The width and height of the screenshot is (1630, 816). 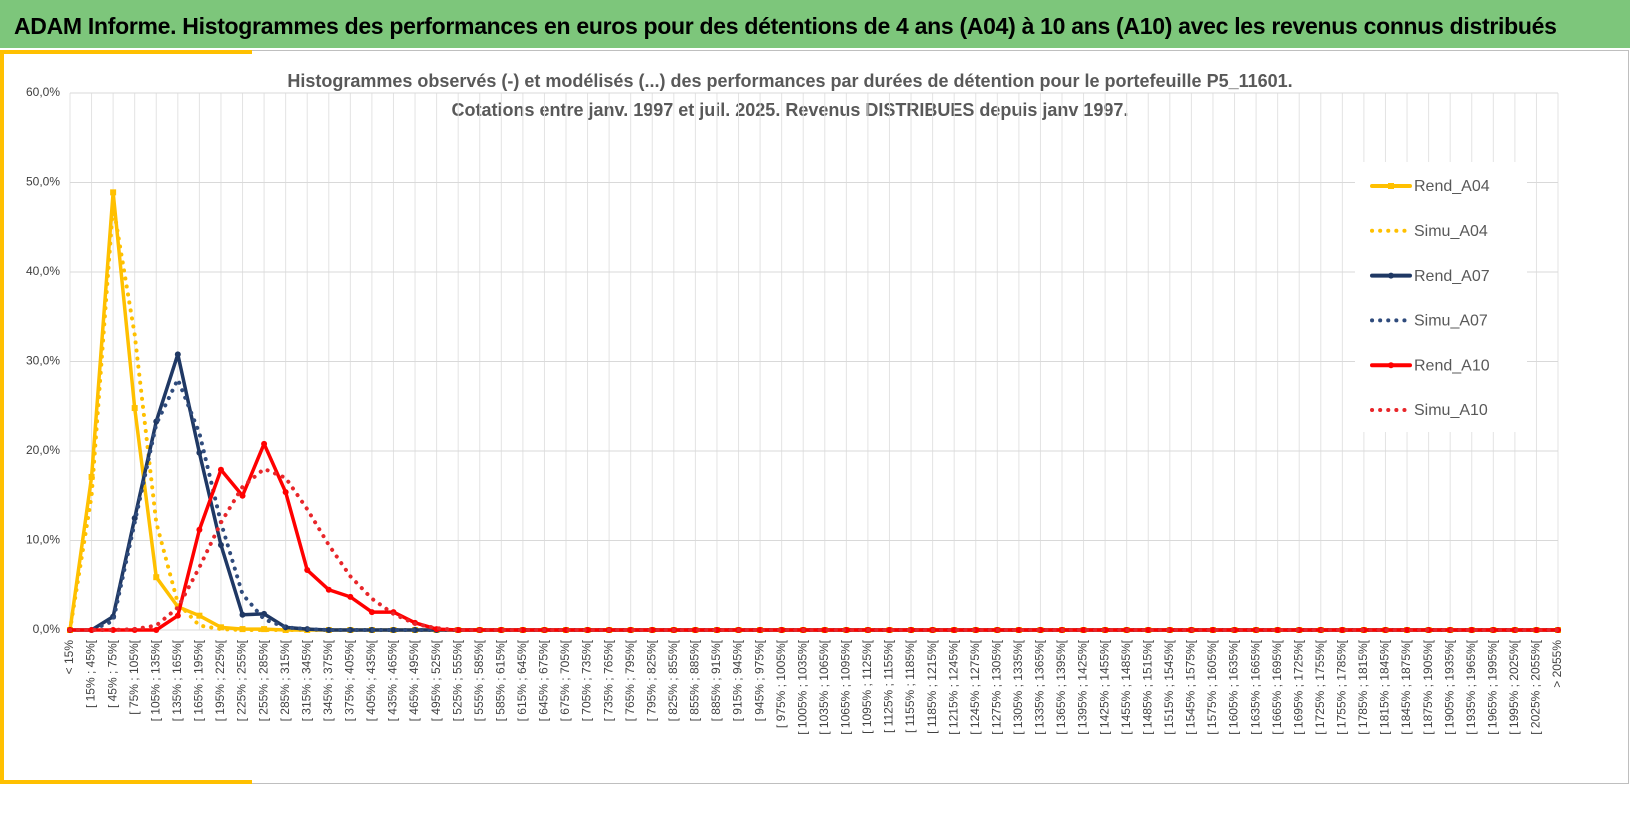 I want to click on y-tick-label: 10,0%, so click(x=43, y=540).